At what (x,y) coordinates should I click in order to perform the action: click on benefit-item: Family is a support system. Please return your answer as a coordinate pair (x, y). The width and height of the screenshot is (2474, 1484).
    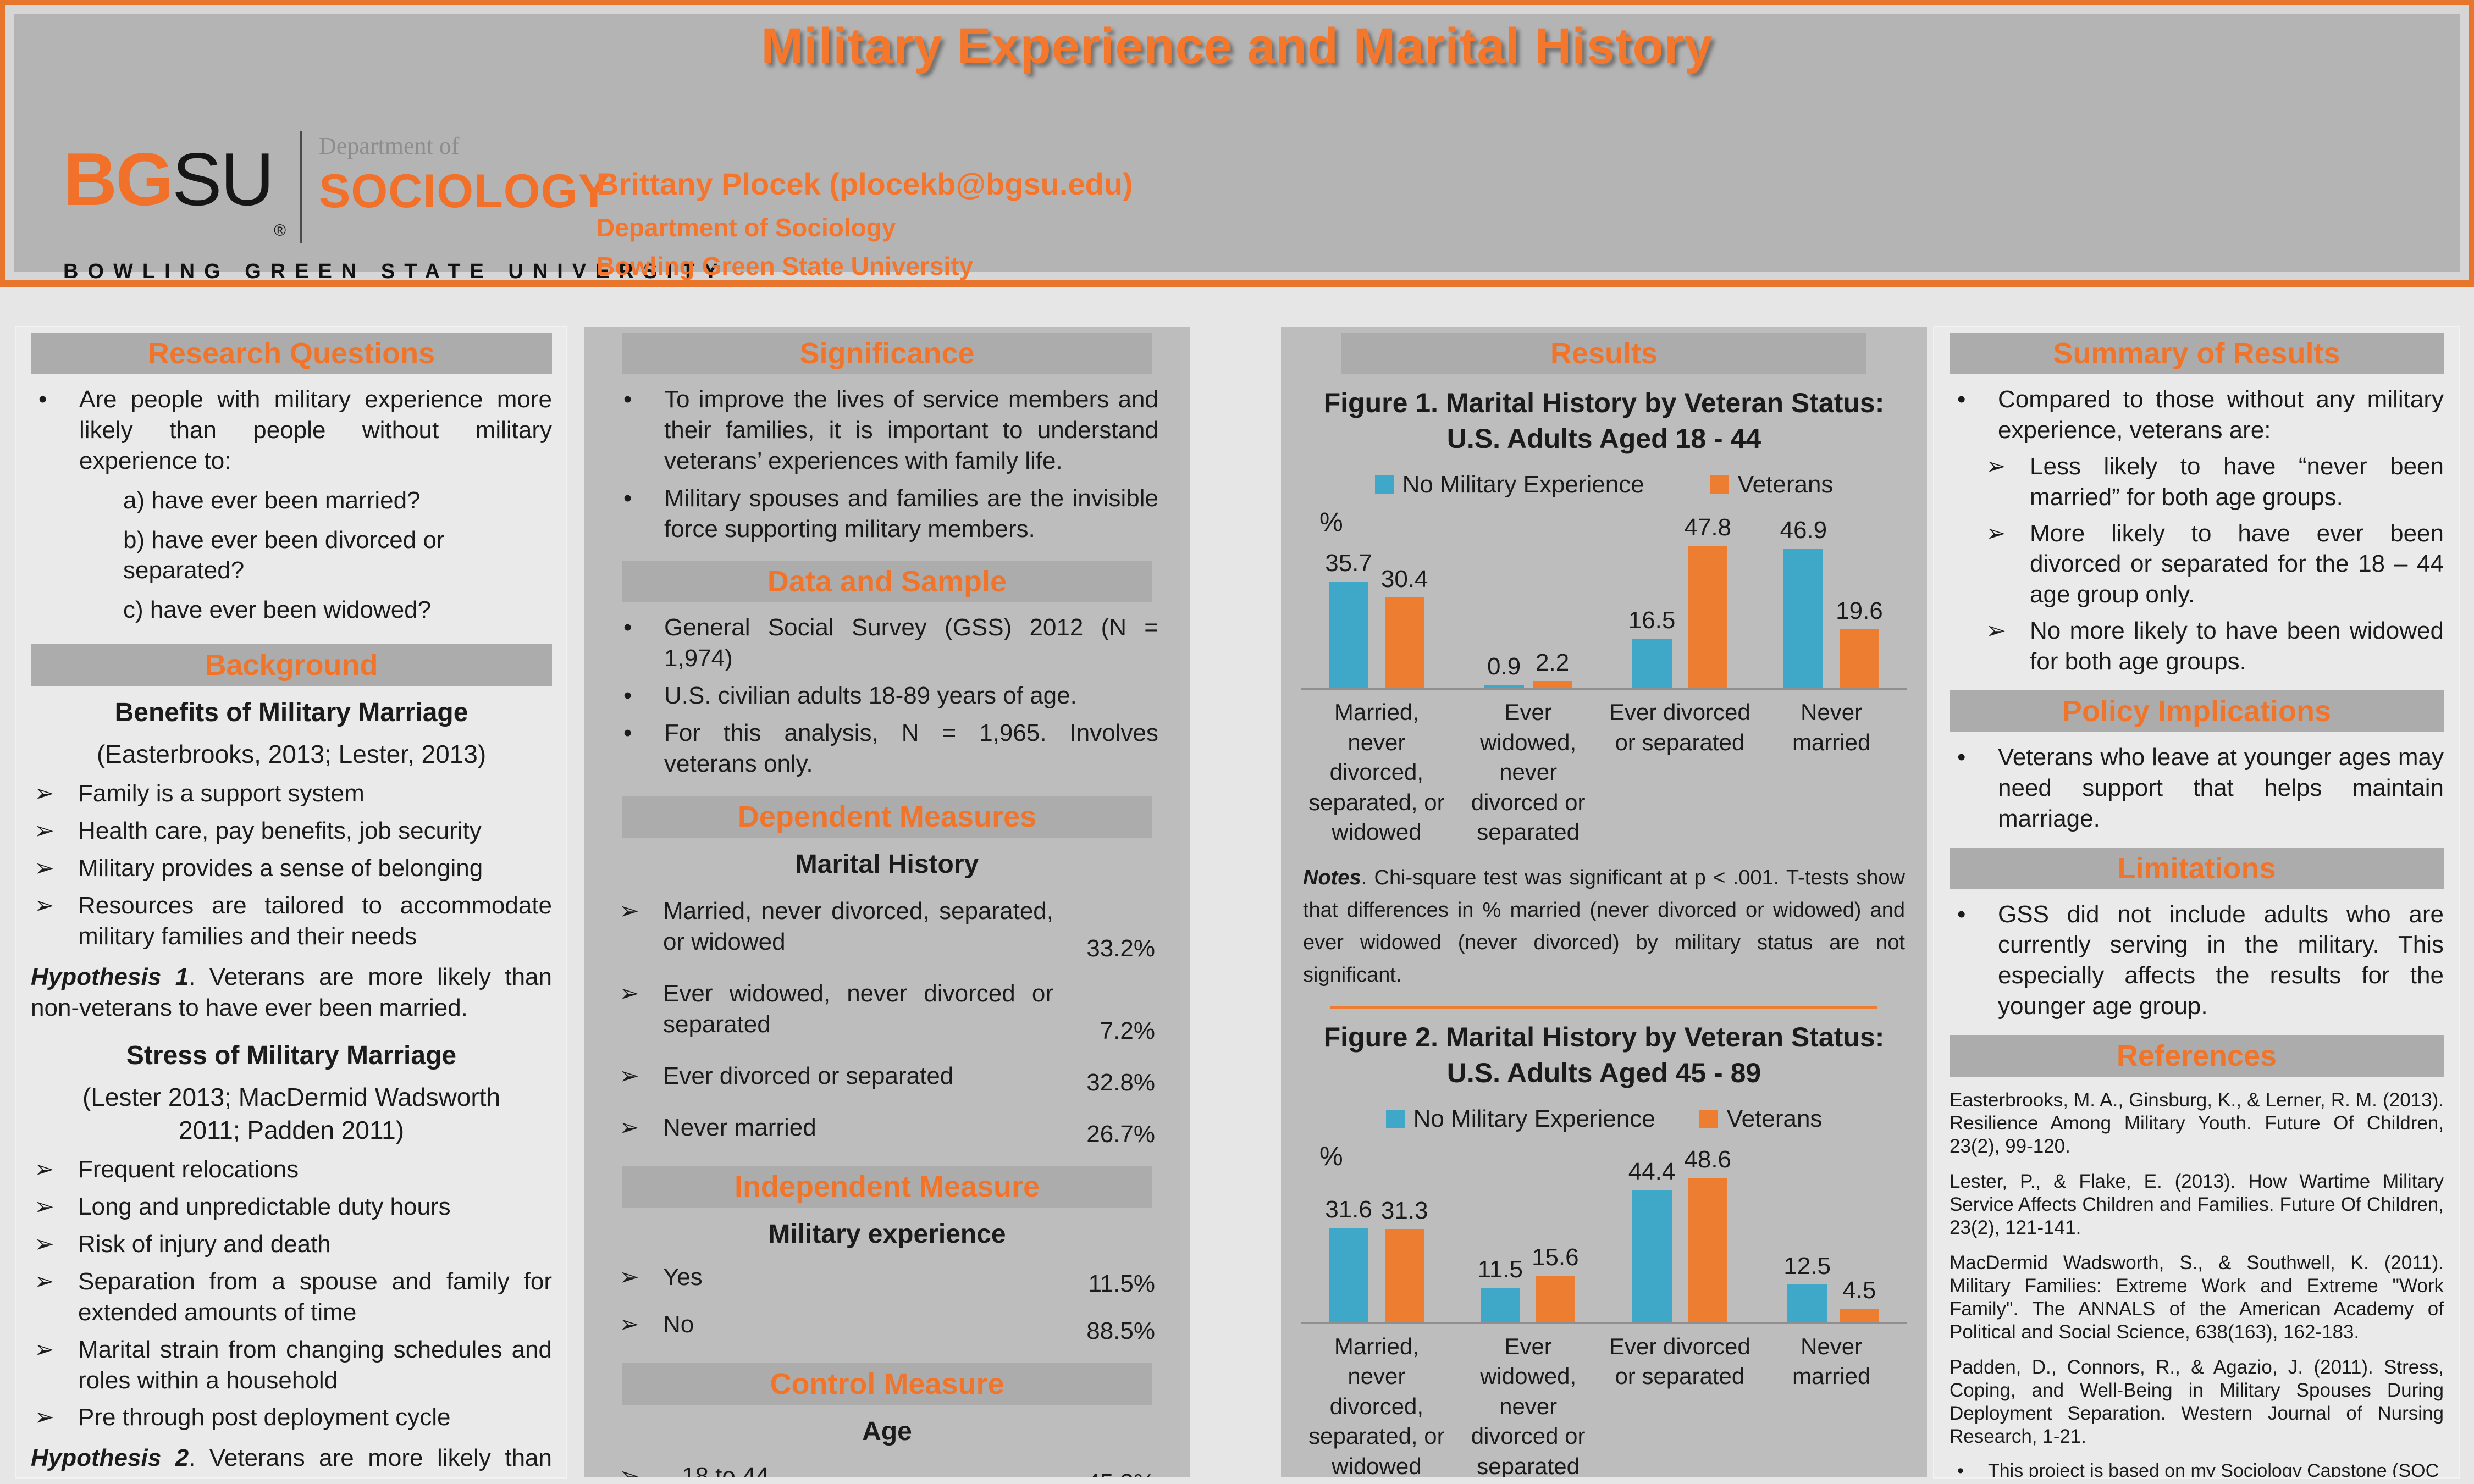
    Looking at the image, I should click on (292, 793).